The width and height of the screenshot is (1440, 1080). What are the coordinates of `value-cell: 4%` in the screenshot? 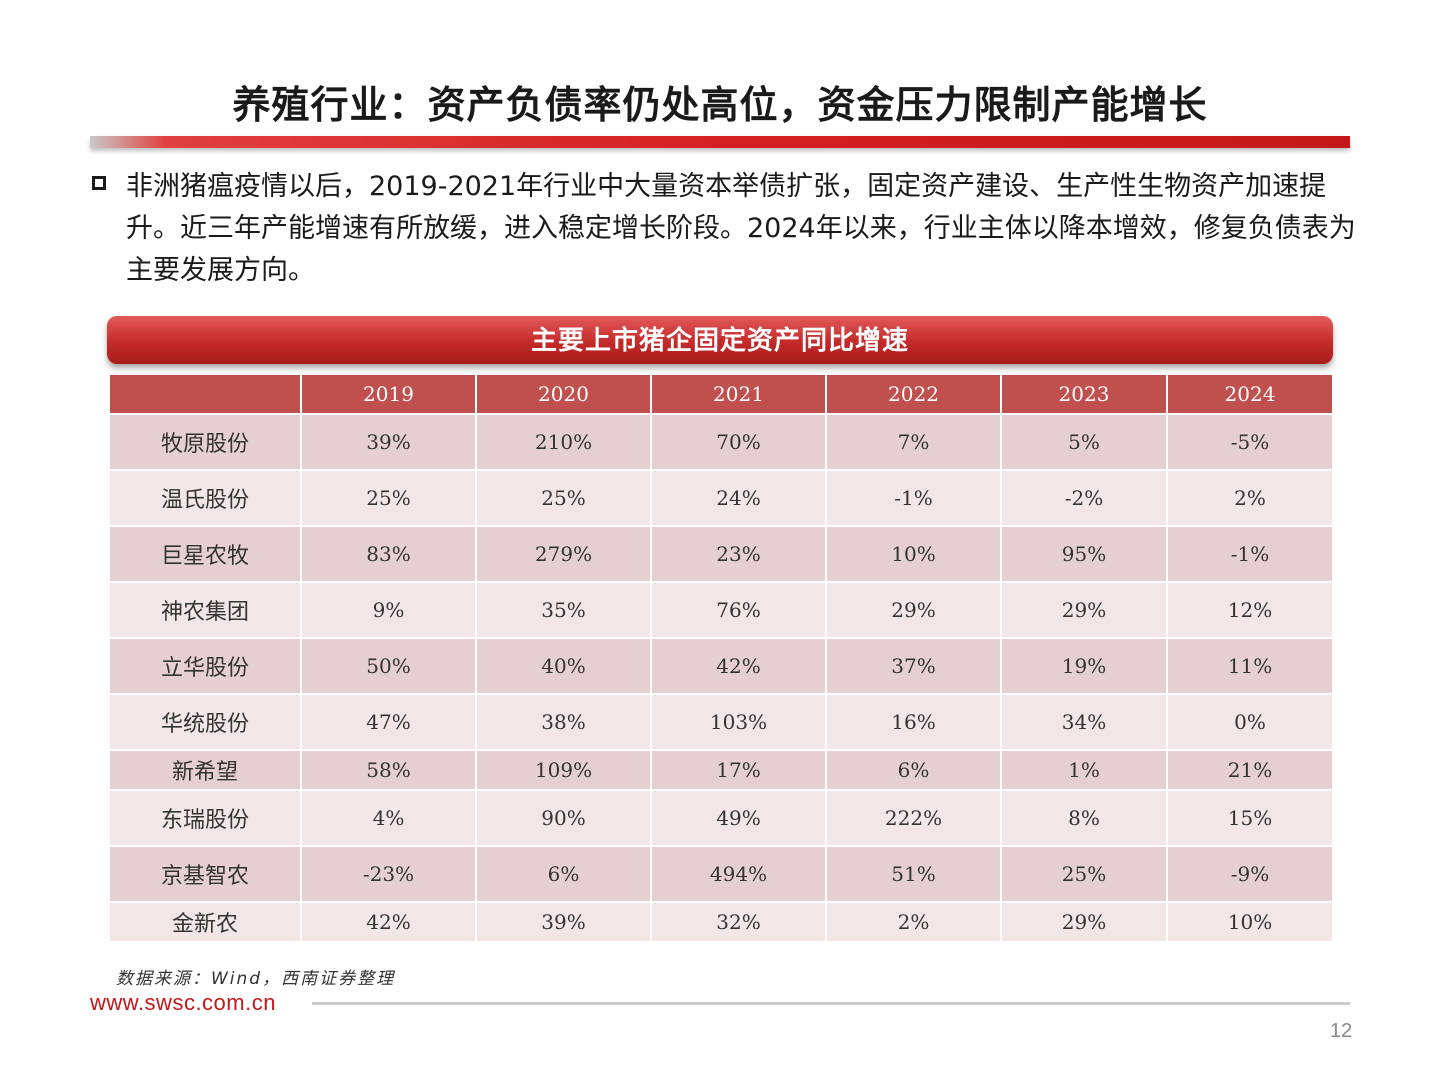 It's located at (388, 818).